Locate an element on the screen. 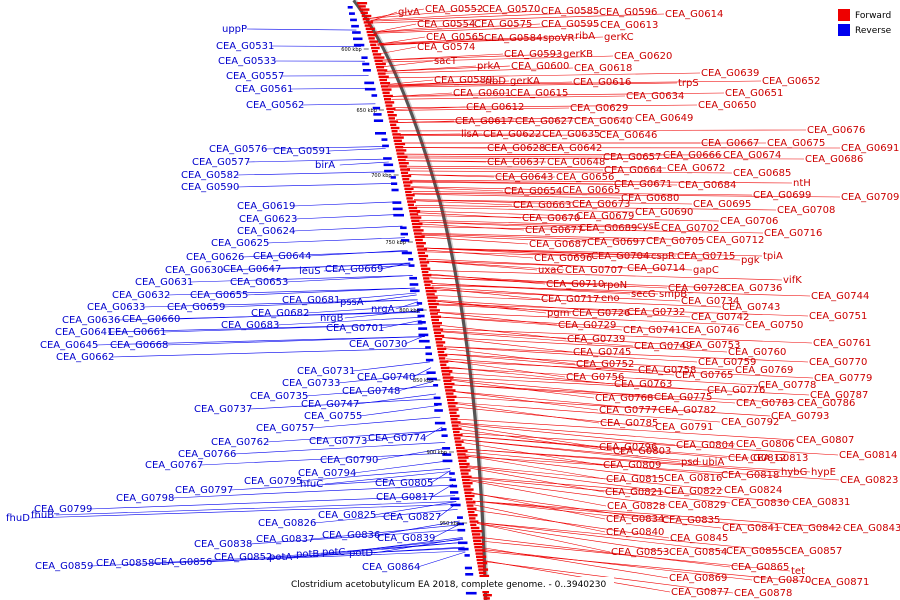  forward-gene-label: CEA_G0841 is located at coordinates (751, 528).